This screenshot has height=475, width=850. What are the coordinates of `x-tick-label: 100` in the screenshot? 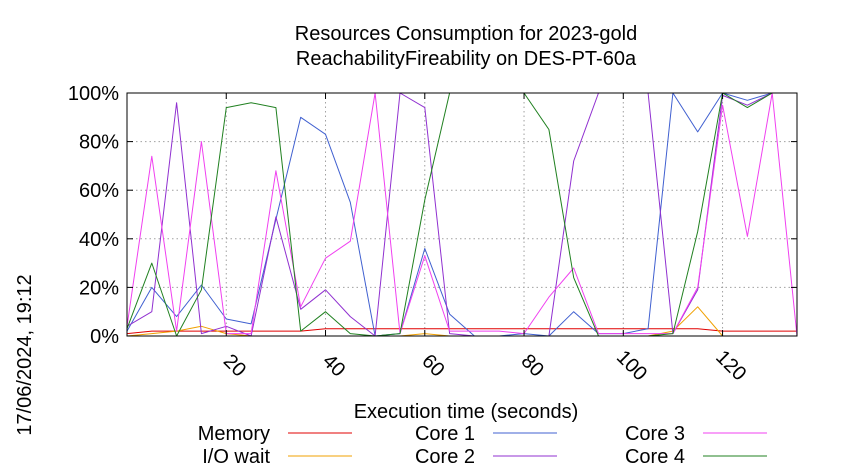 It's located at (631, 365).